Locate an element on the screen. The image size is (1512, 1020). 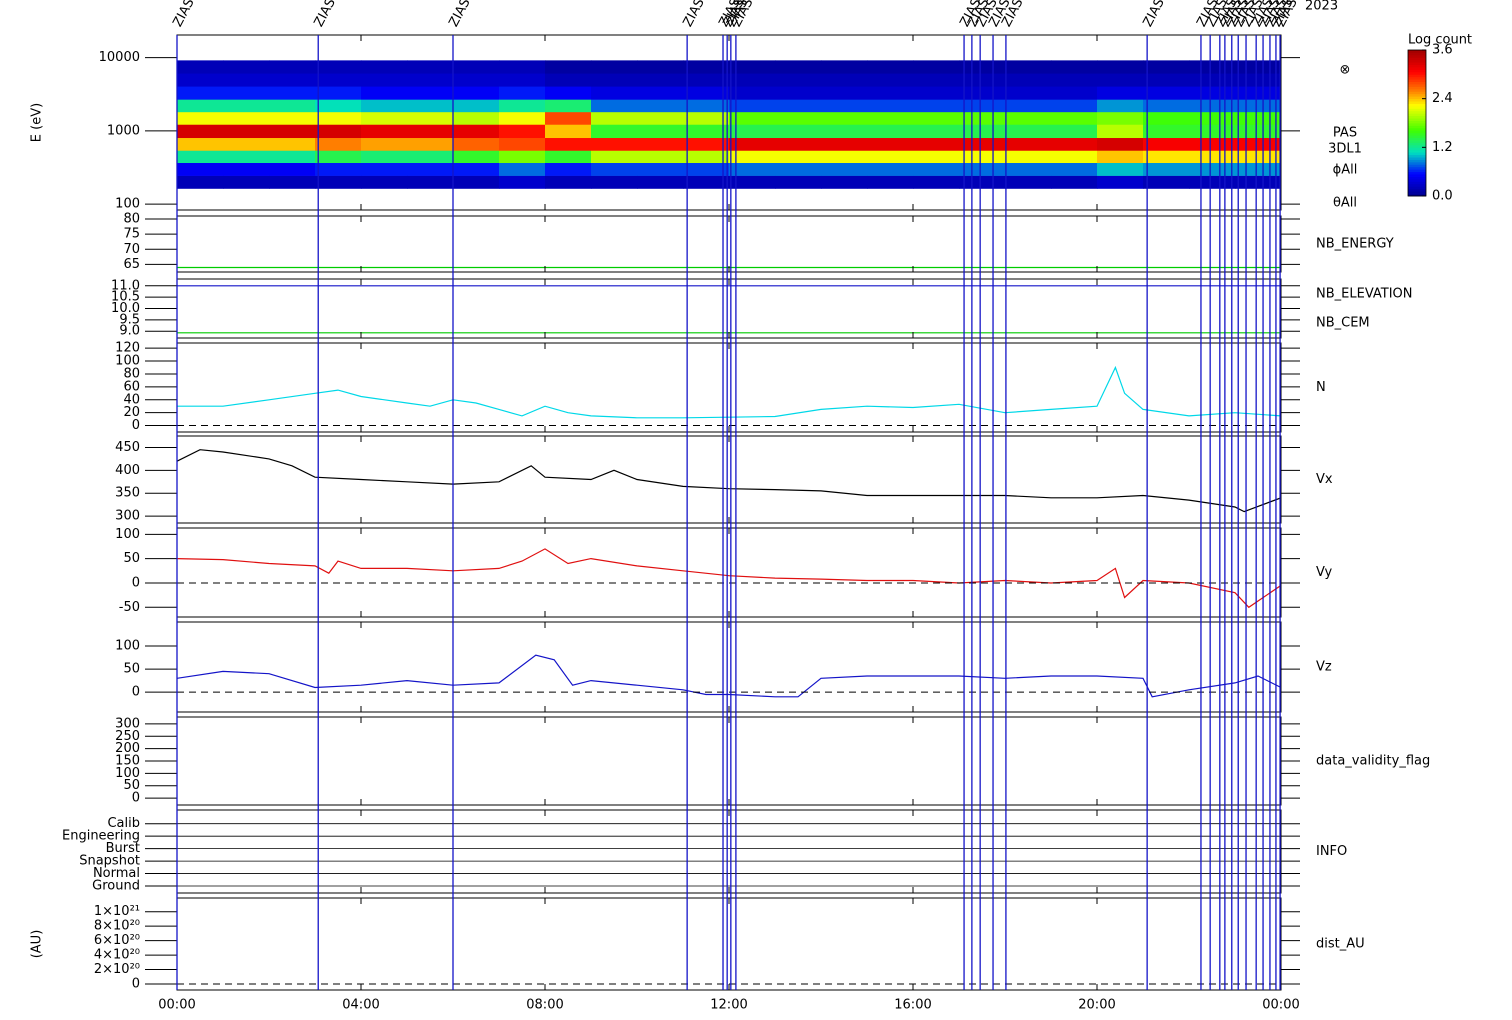
y-tick-label: Ground is located at coordinates (116, 886).